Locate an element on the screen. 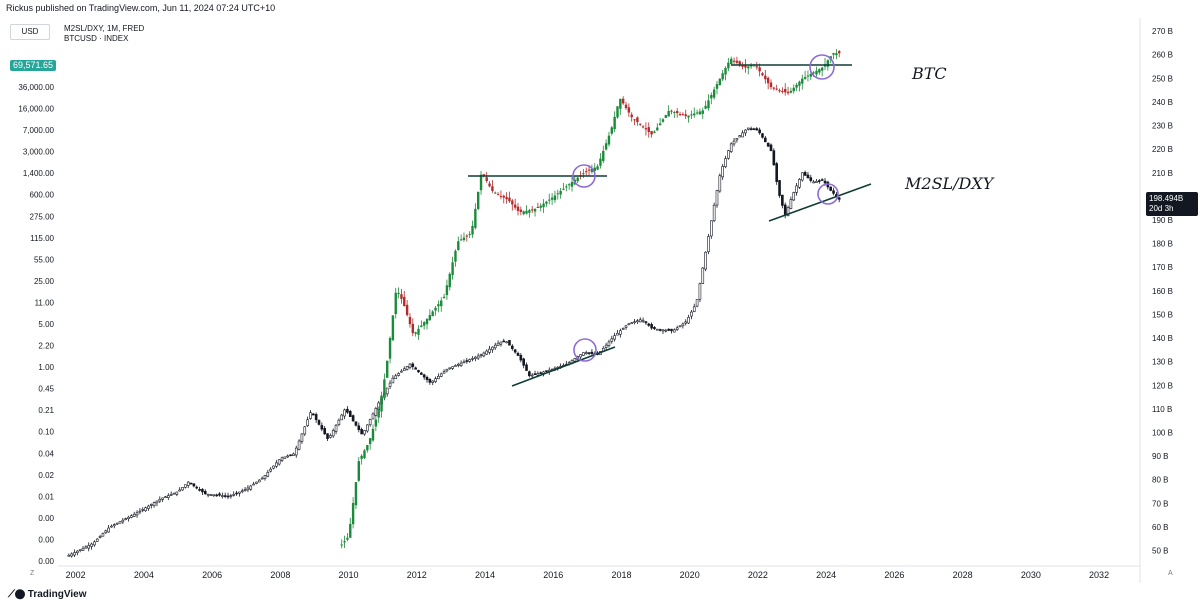  left-tick-label: 36,000.00 is located at coordinates (36, 87).